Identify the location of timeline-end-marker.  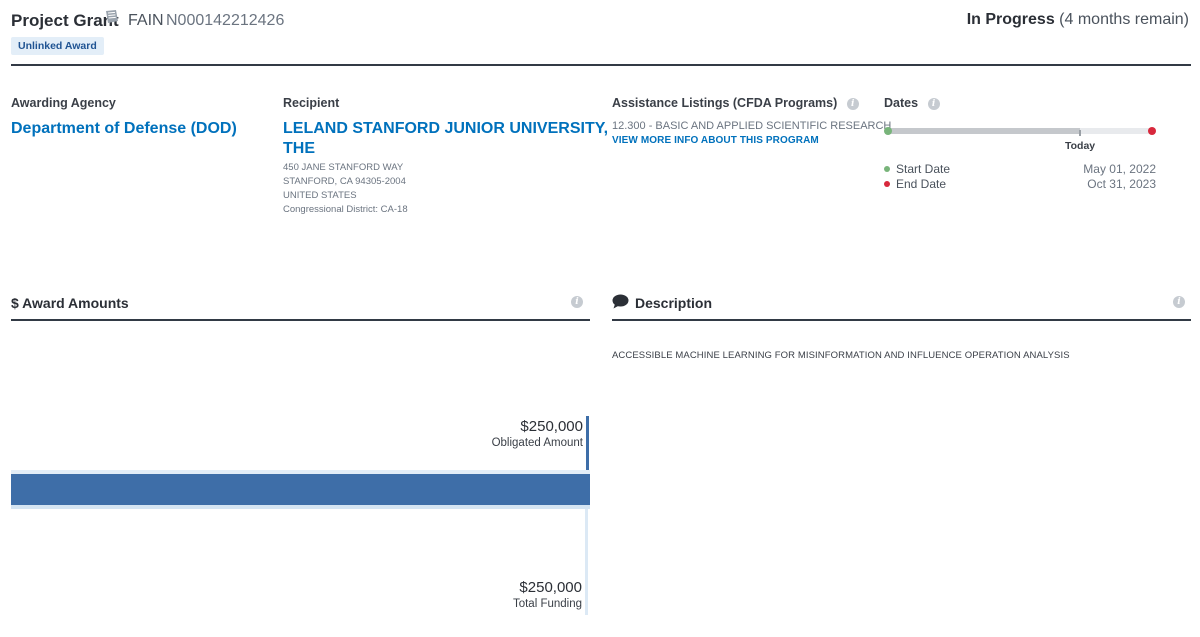
(1152, 131).